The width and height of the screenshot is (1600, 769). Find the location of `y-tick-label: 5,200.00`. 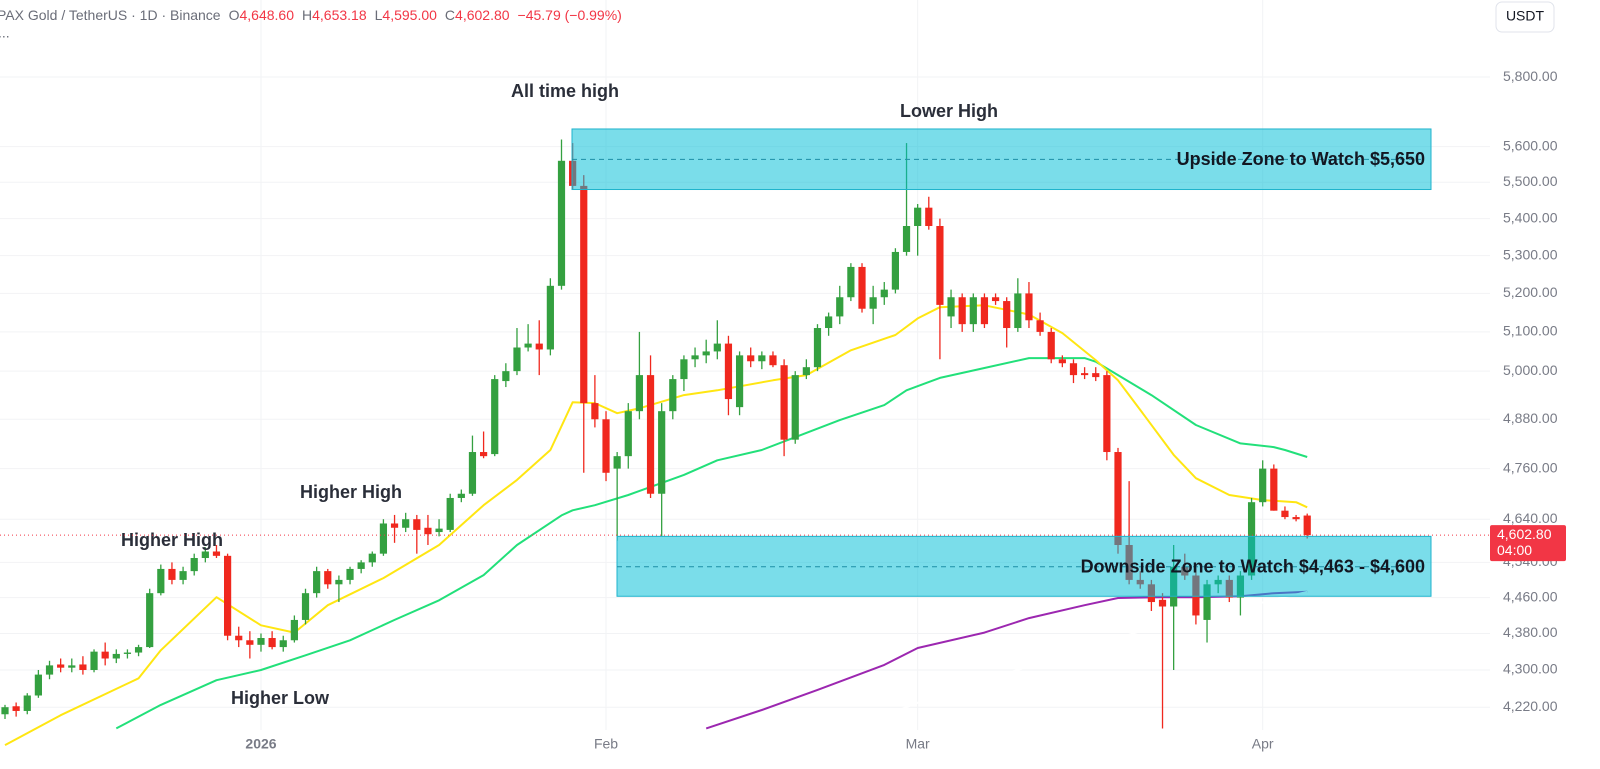

y-tick-label: 5,200.00 is located at coordinates (1530, 292).